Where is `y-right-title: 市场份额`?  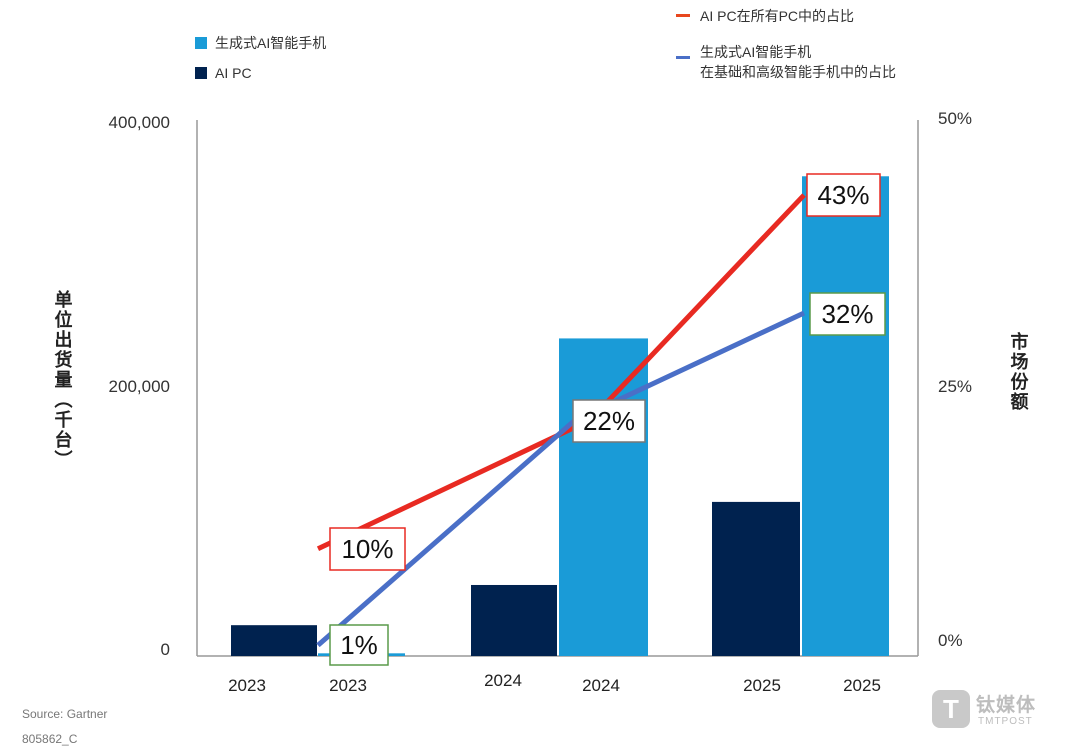
y-right-title: 市场份额 is located at coordinates (1018, 371).